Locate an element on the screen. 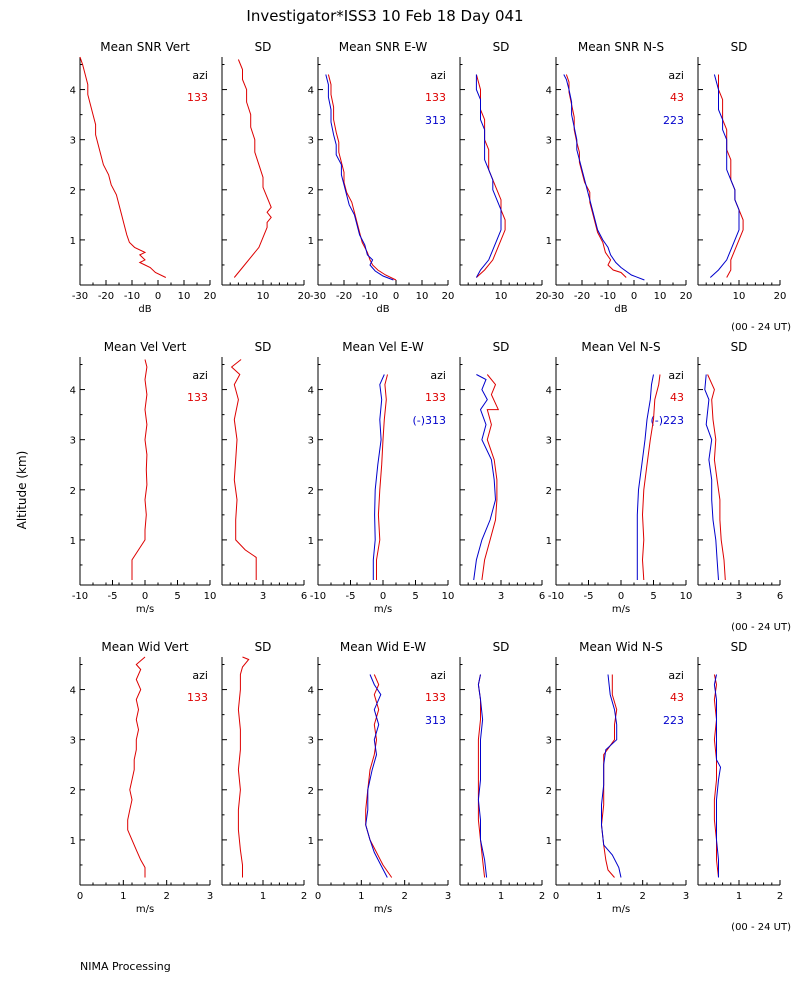 The height and width of the screenshot is (1000, 800). x-tick-label: -20 is located at coordinates (106, 296).